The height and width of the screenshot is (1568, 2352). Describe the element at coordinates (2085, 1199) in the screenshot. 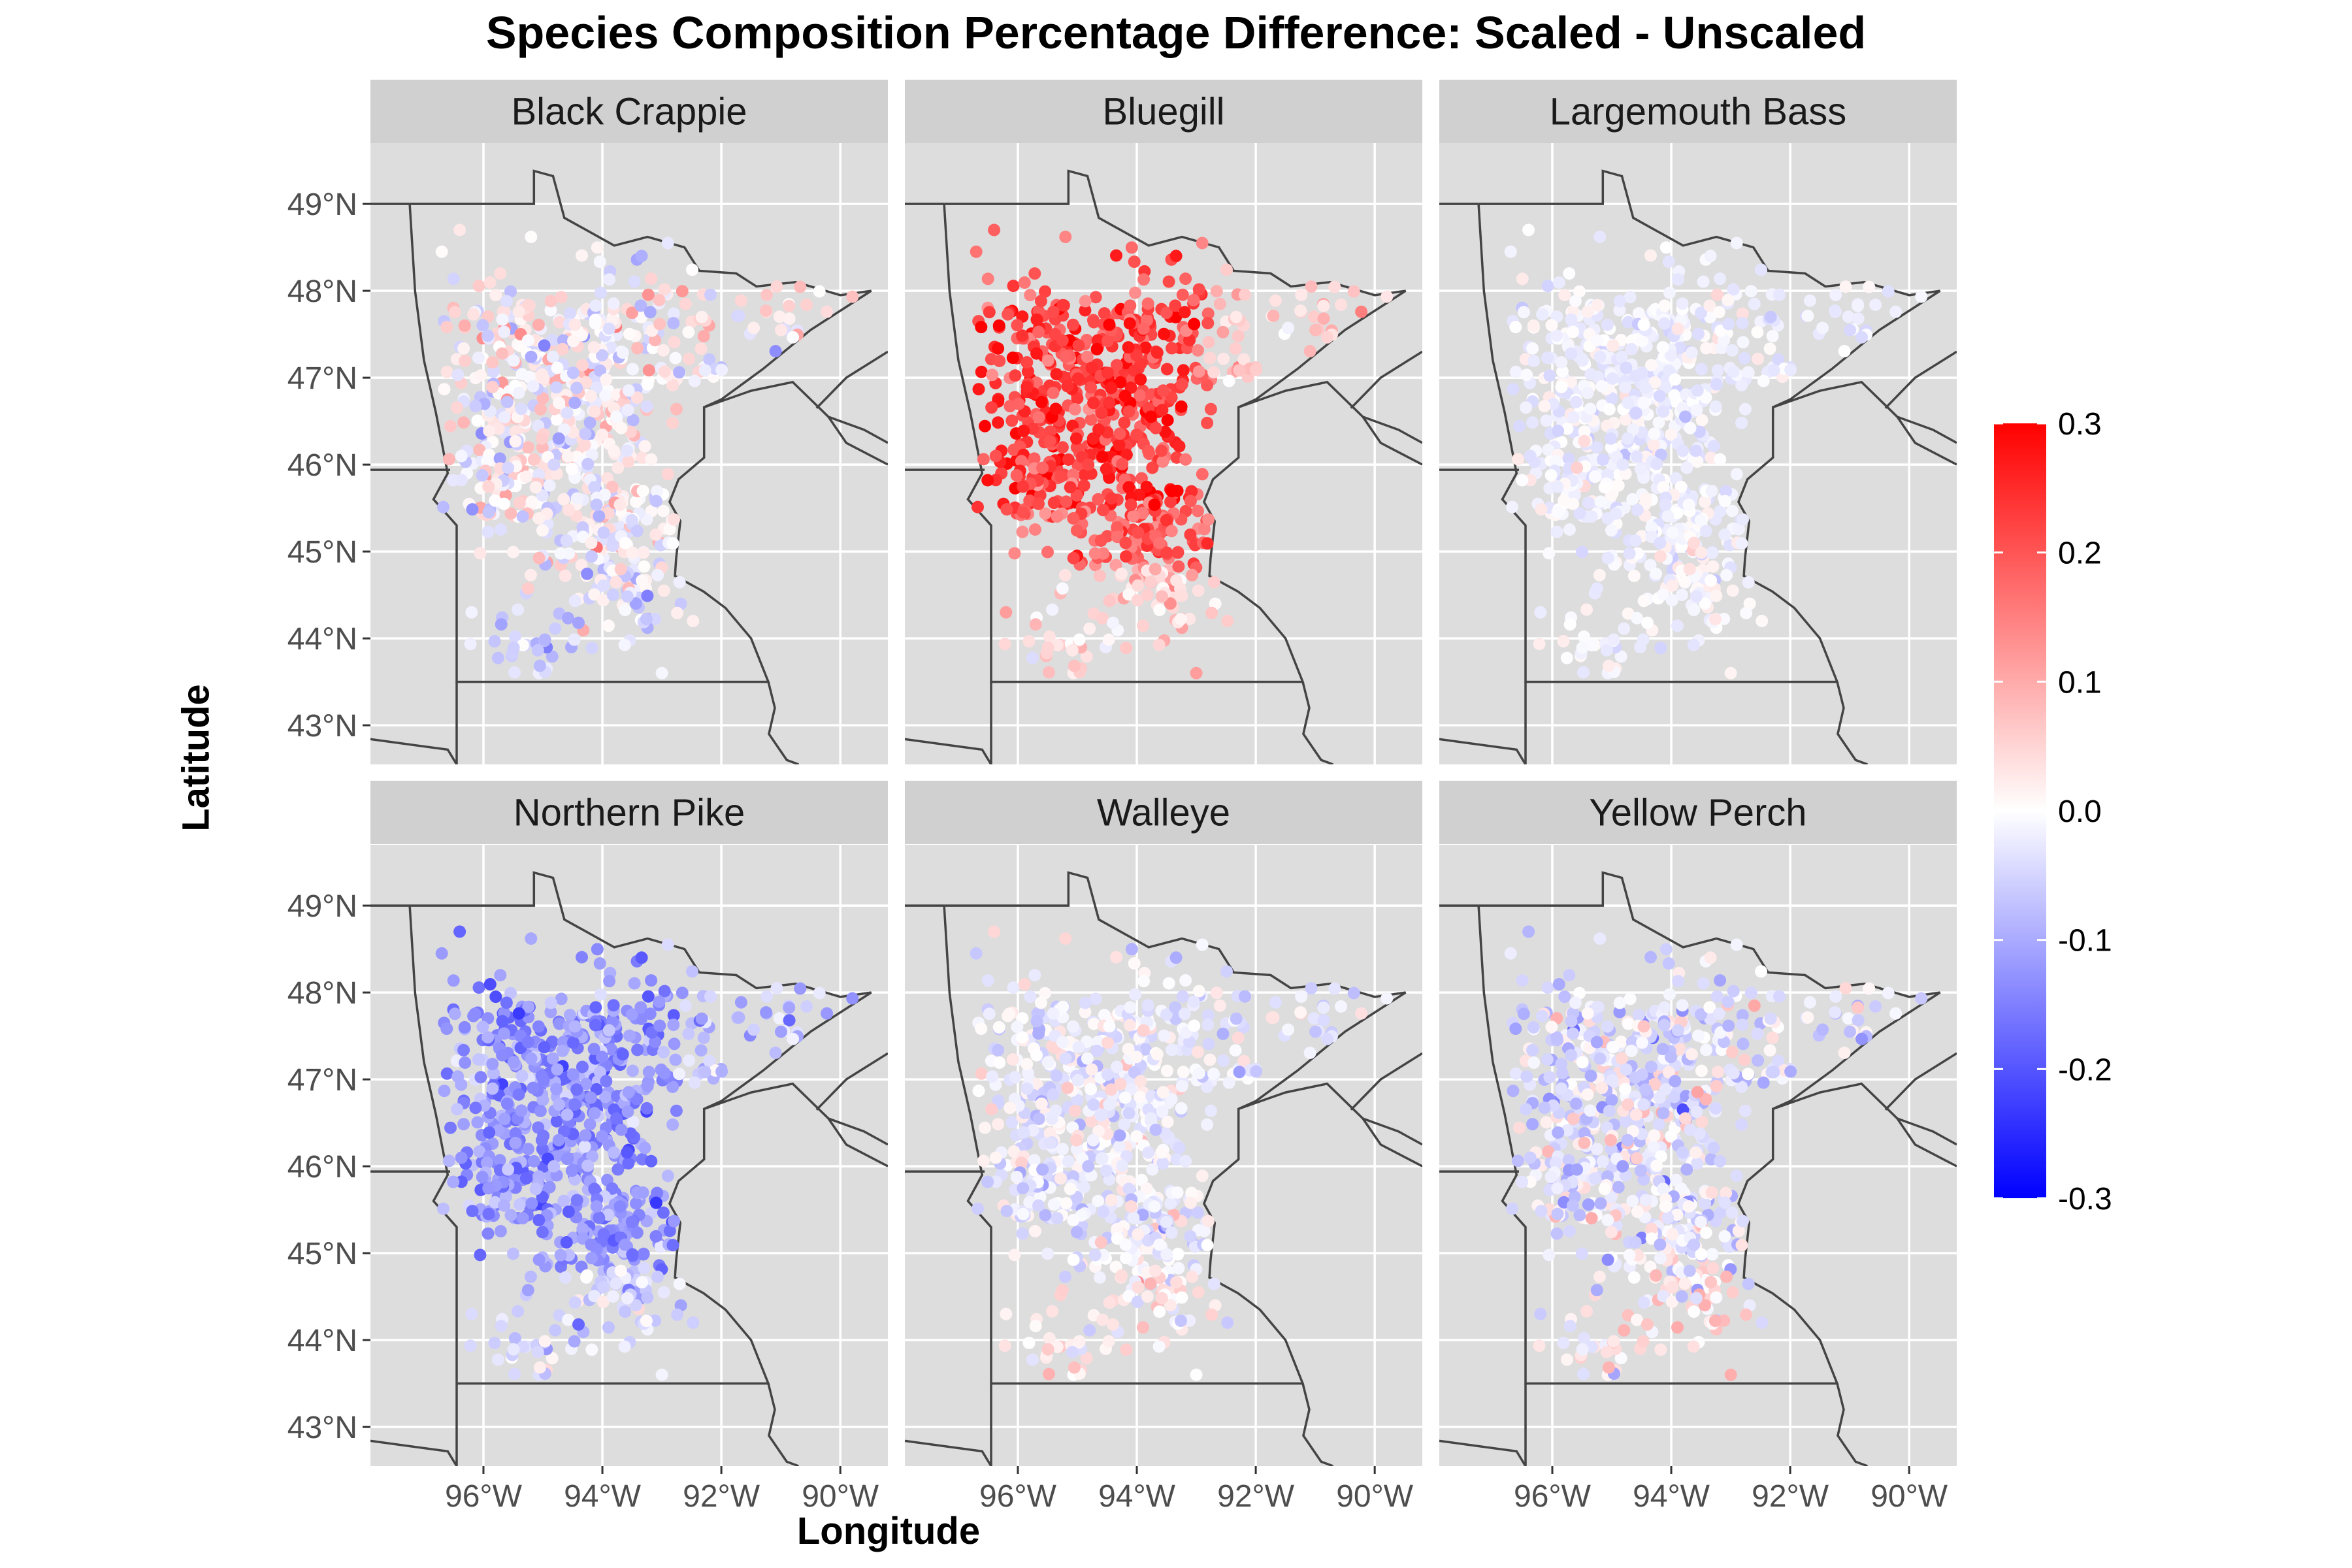

I see `legend-tick-label: -0.3` at that location.